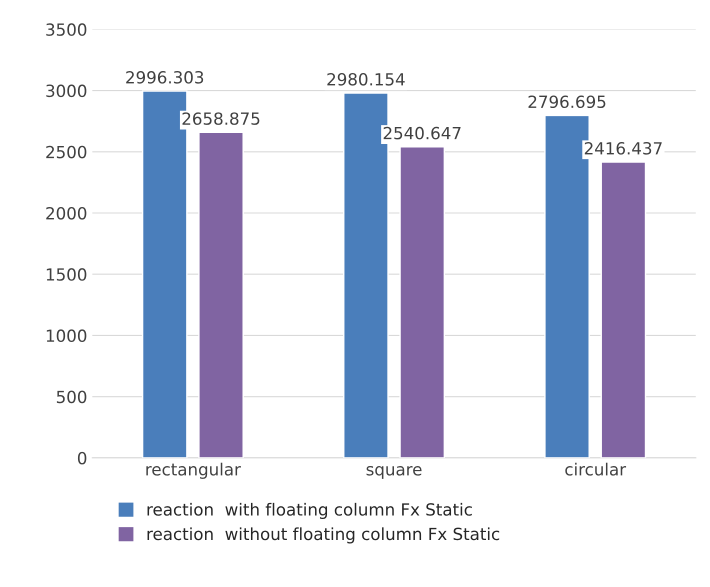  Describe the element at coordinates (422, 133) in the screenshot. I see `data-label: 2540.647` at that location.